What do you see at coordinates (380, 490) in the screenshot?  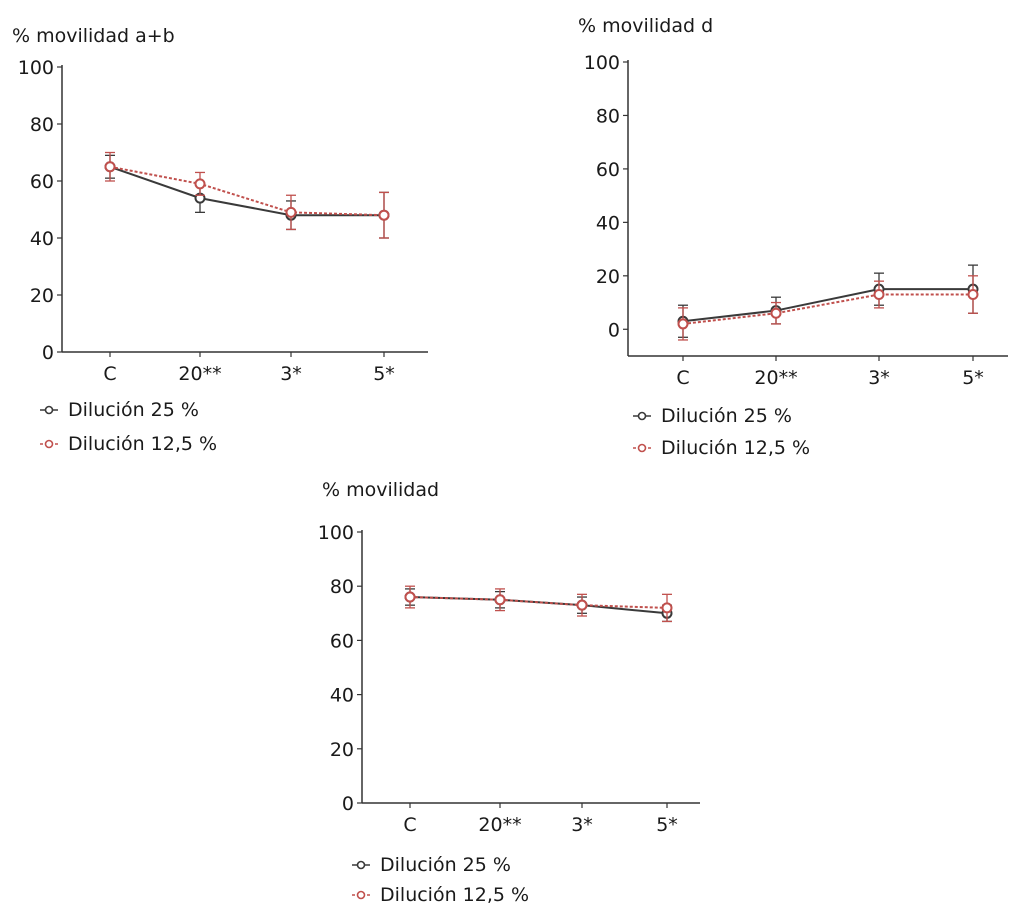 I see `y-axis-title: % movilidad` at bounding box center [380, 490].